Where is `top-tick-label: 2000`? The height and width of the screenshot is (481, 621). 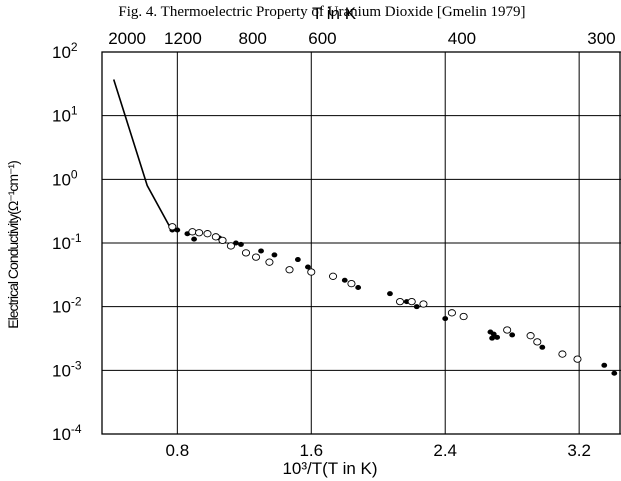 top-tick-label: 2000 is located at coordinates (127, 38).